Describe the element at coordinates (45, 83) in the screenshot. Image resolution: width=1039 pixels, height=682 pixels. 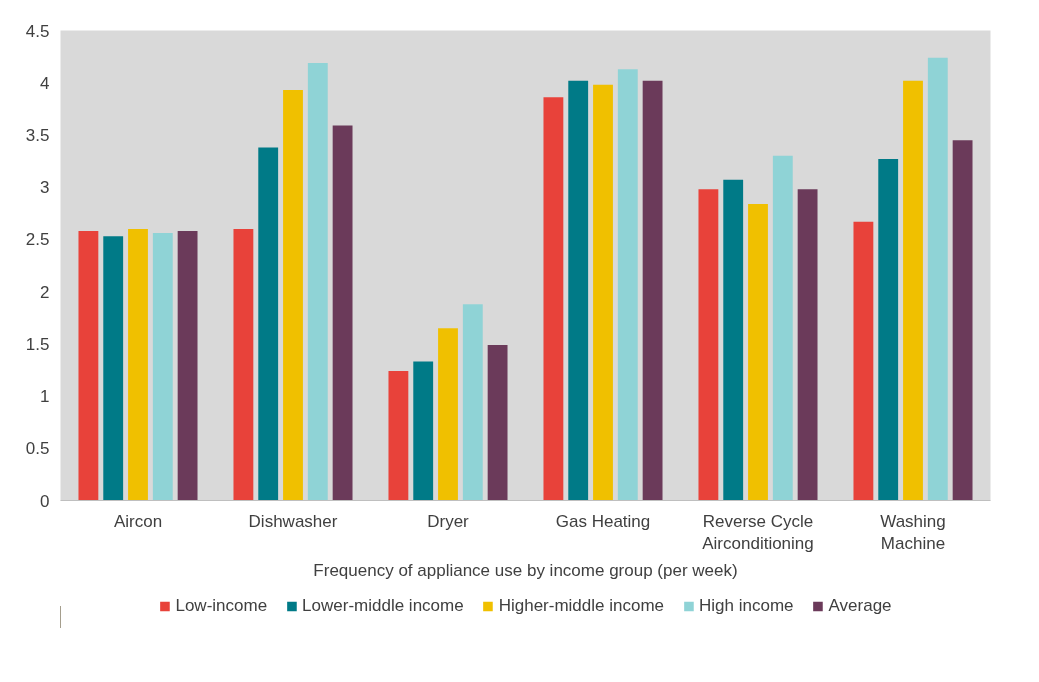
I see `y-tick-label: 4` at that location.